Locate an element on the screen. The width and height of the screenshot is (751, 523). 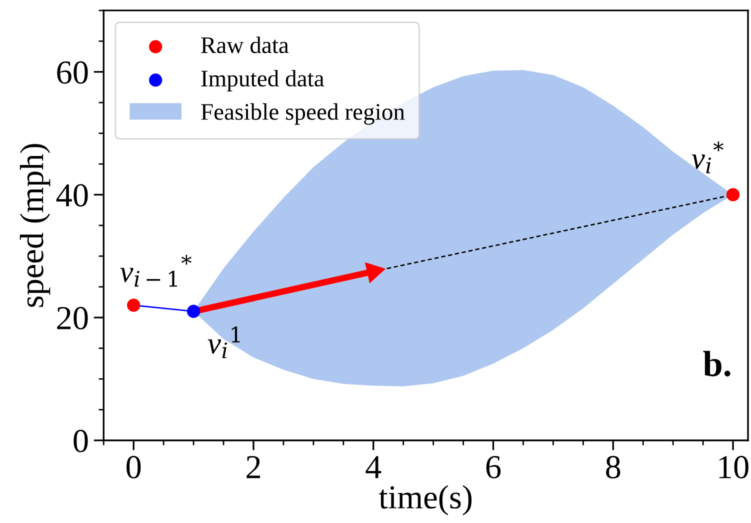
annotation: v$_{i}$$^{1}$ is located at coordinates (224, 342).